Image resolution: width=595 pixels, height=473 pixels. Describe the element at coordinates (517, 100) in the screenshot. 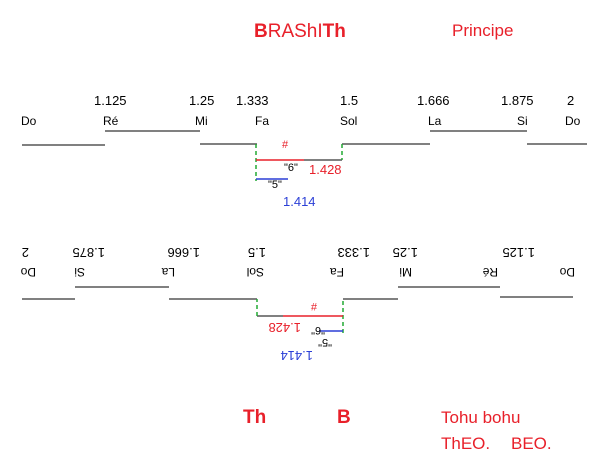

I see `upper-ratio: 1.875` at that location.